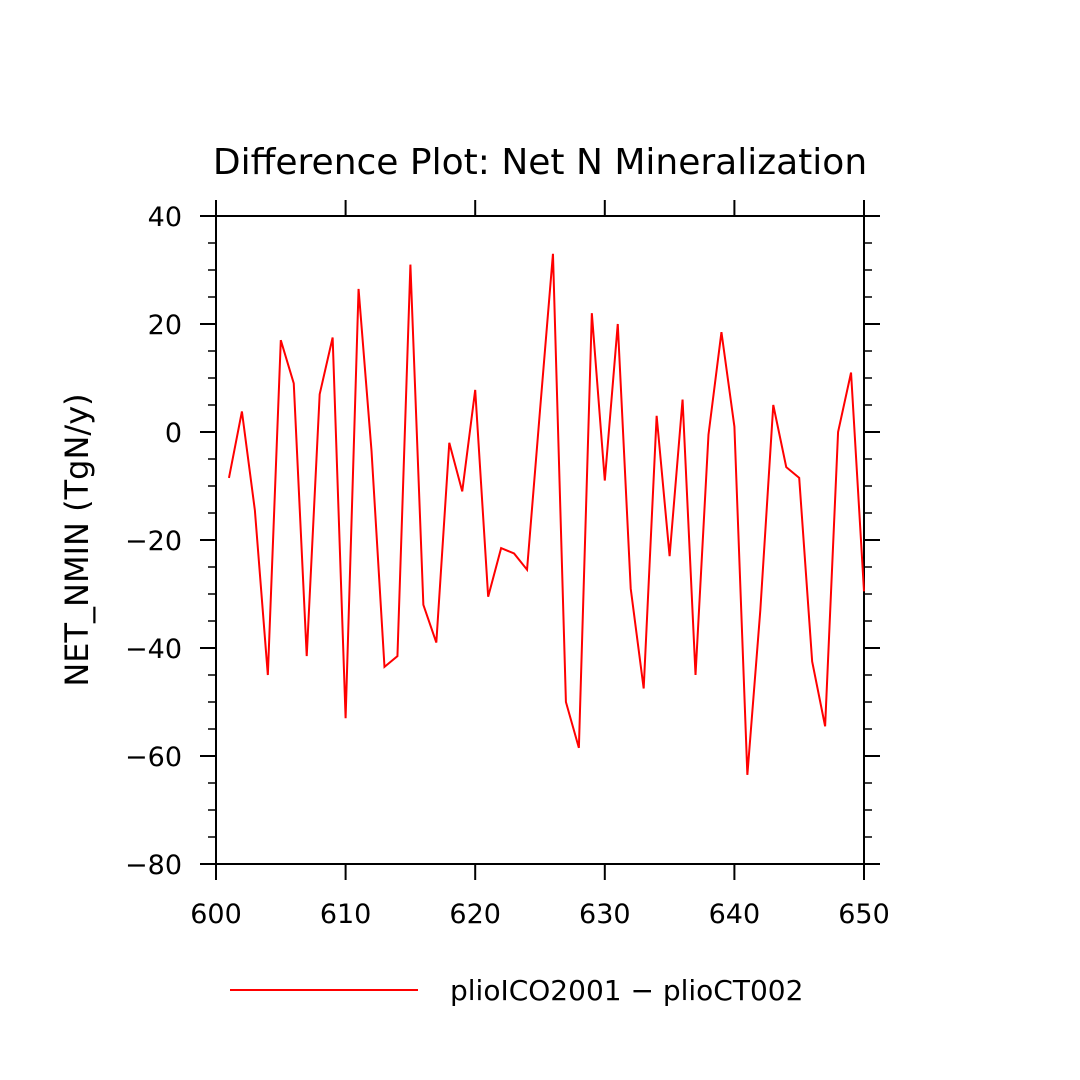 The image size is (1080, 1080). Describe the element at coordinates (346, 914) in the screenshot. I see `x-tick-label-610: 610` at that location.